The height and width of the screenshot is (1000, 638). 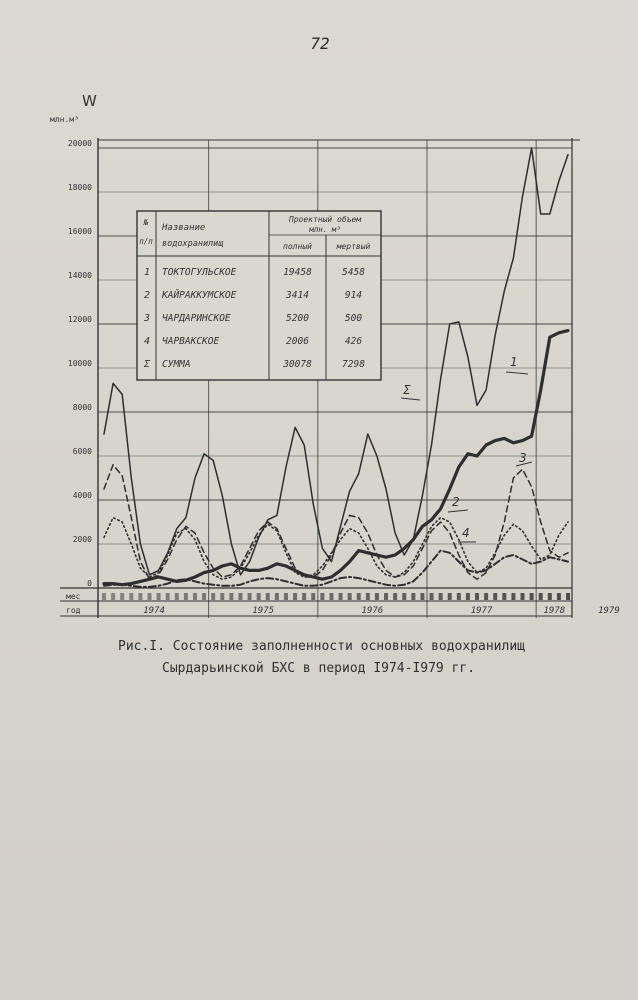 I want to click on table-row-full: 5200, so click(x=297, y=318).